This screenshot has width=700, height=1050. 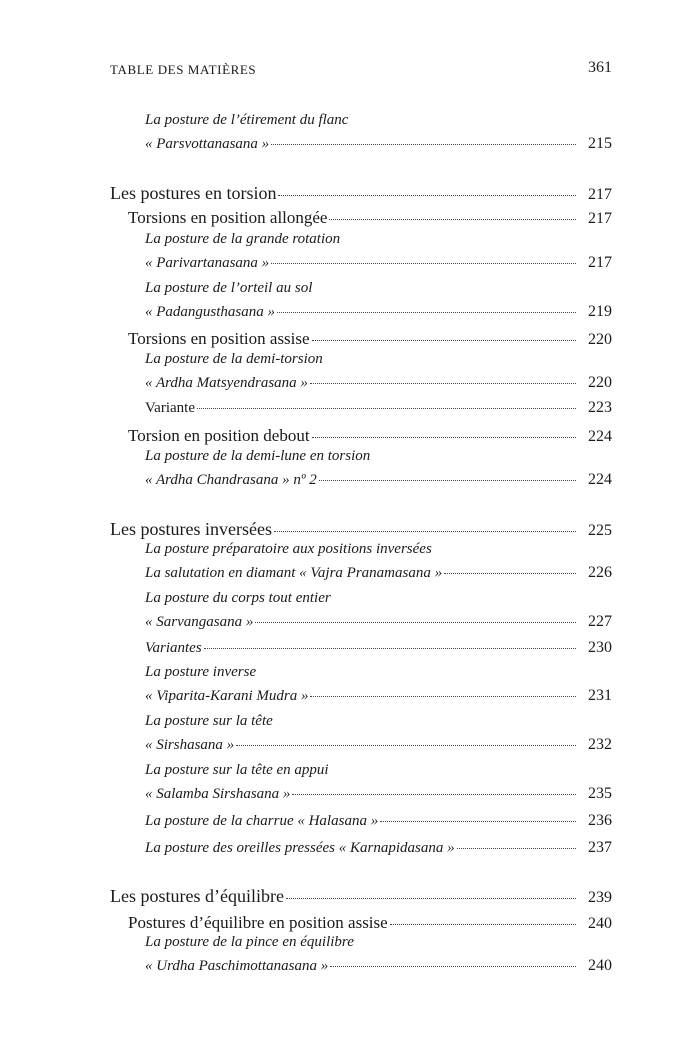 What do you see at coordinates (350, 897) in the screenshot?
I see `toc-entry: Les postures d’équilibre 239` at bounding box center [350, 897].